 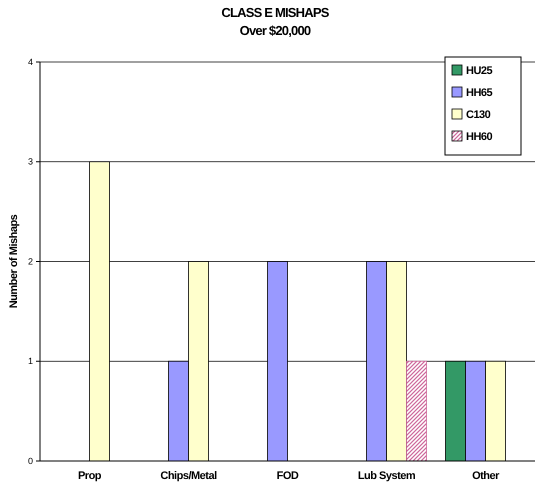 What do you see at coordinates (30, 161) in the screenshot?
I see `y-tick-label: 3` at bounding box center [30, 161].